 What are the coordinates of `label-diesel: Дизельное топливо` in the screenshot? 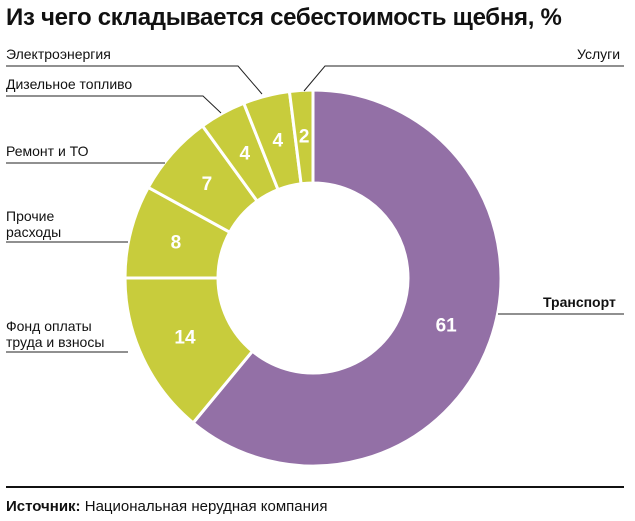 It's located at (69, 84).